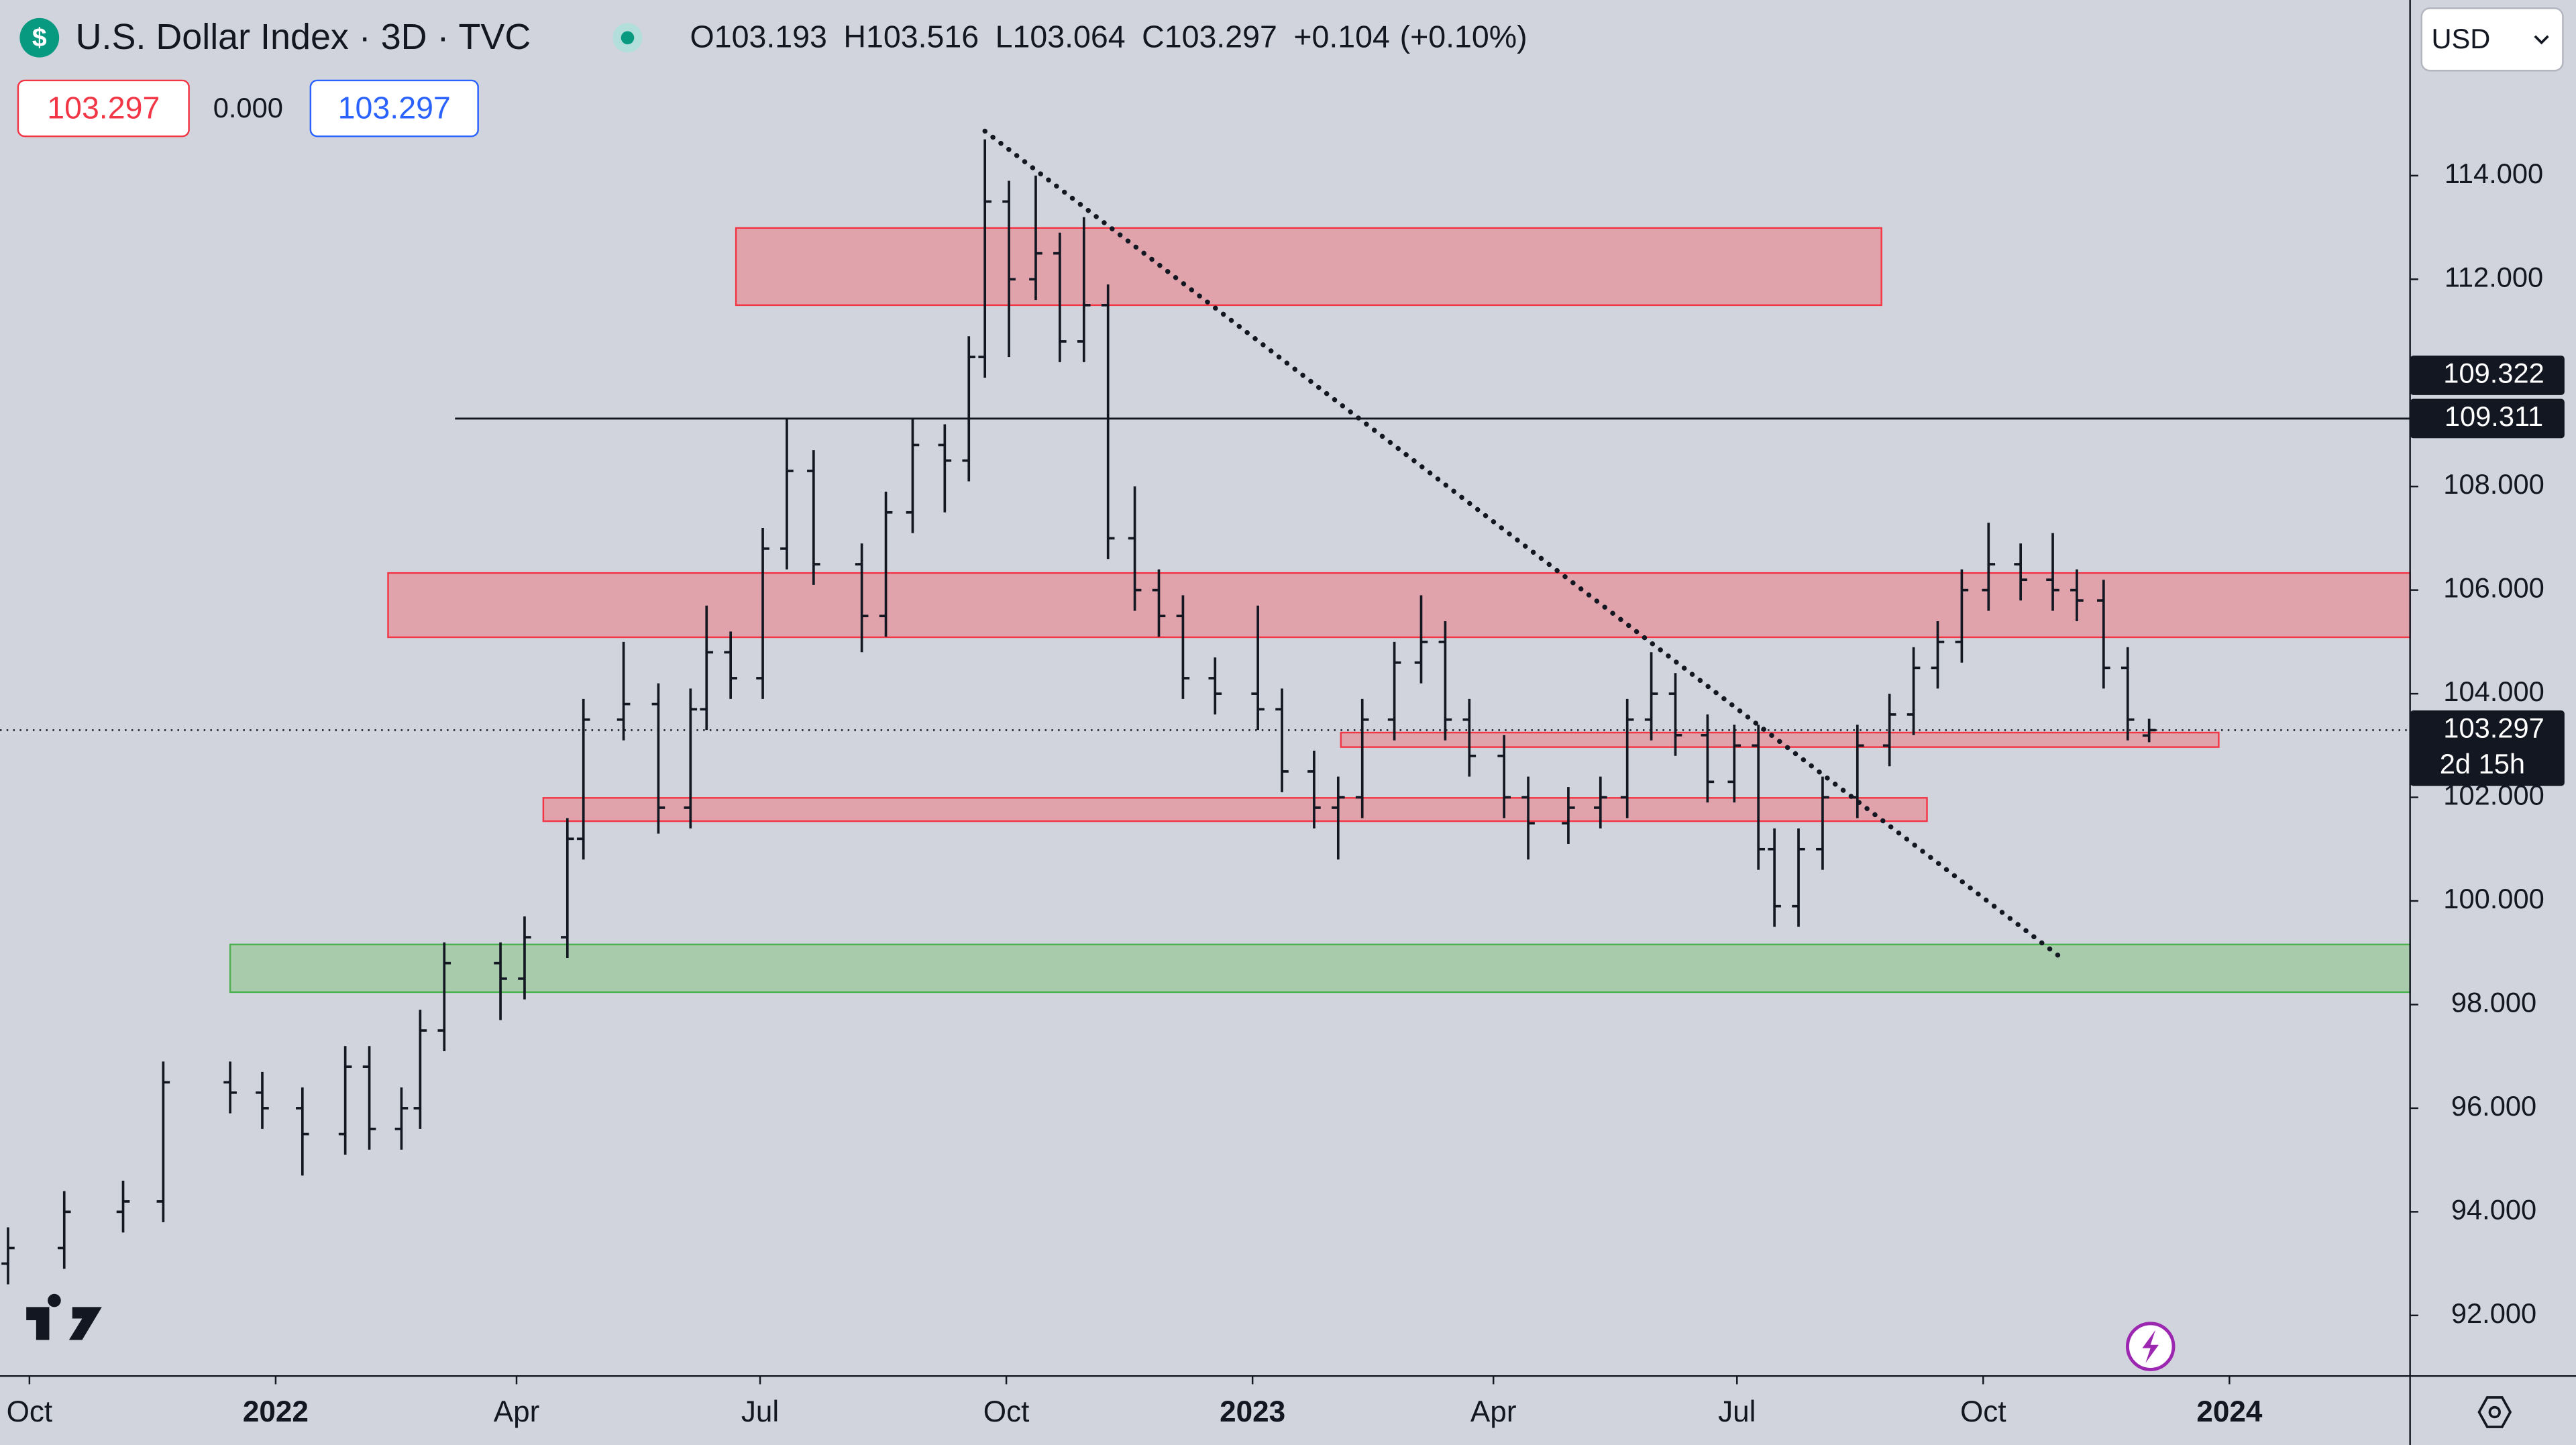 Image resolution: width=2576 pixels, height=1445 pixels. Describe the element at coordinates (2493, 588) in the screenshot. I see `y-tick-label: 106.000` at that location.